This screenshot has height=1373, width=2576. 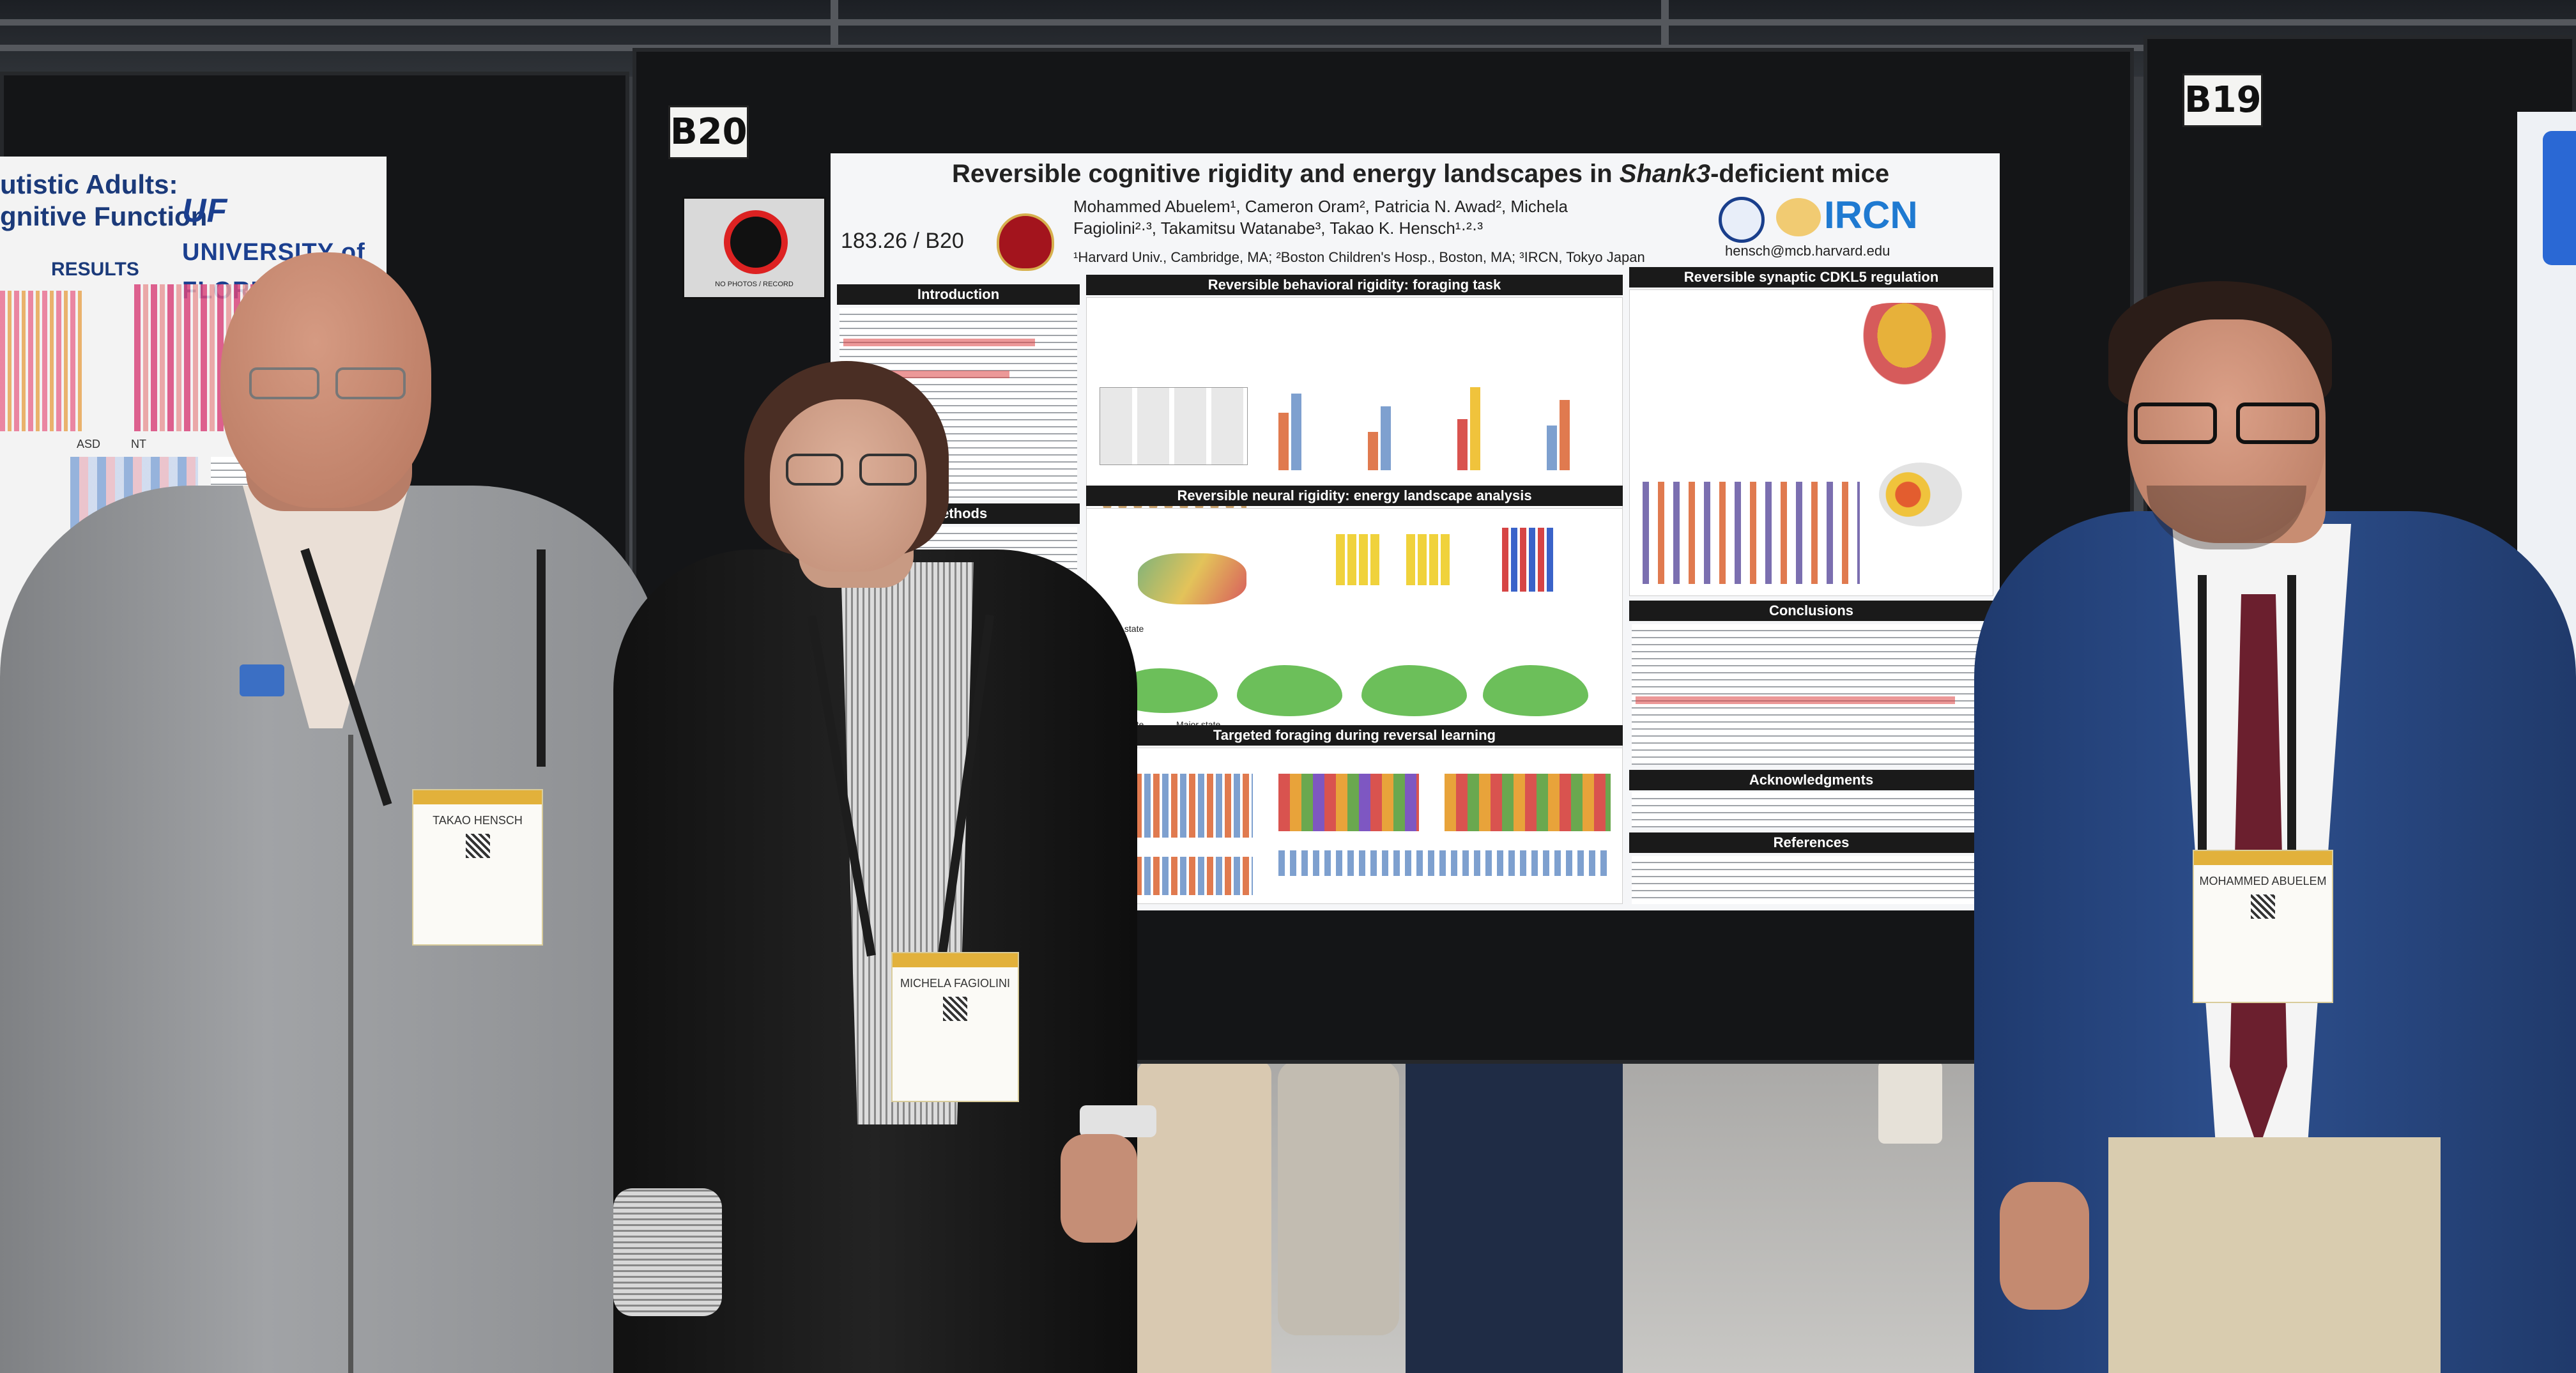 I want to click on badge-name: TAKAO HENSCH, so click(x=478, y=820).